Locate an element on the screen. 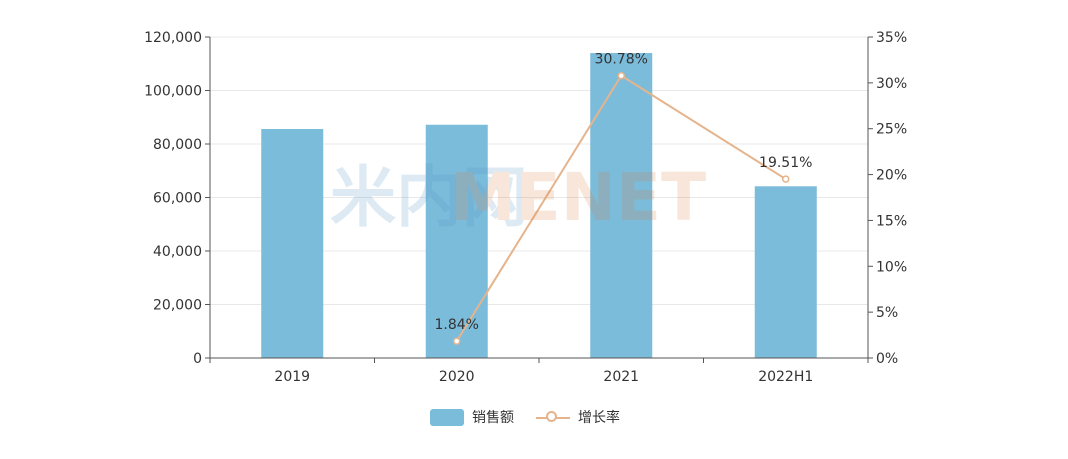 The height and width of the screenshot is (459, 1068). legend-item-sales: 销售额 is located at coordinates (472, 417).